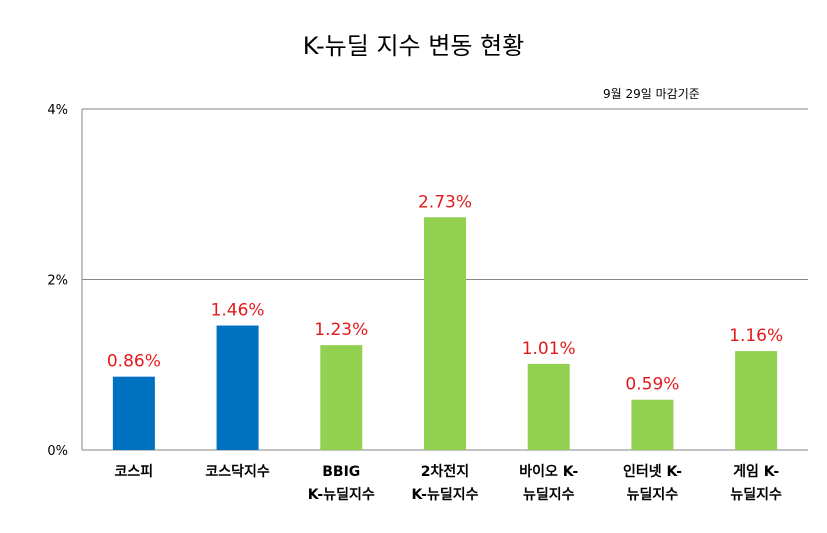  What do you see at coordinates (134, 472) in the screenshot?
I see `category-label: 코스피` at bounding box center [134, 472].